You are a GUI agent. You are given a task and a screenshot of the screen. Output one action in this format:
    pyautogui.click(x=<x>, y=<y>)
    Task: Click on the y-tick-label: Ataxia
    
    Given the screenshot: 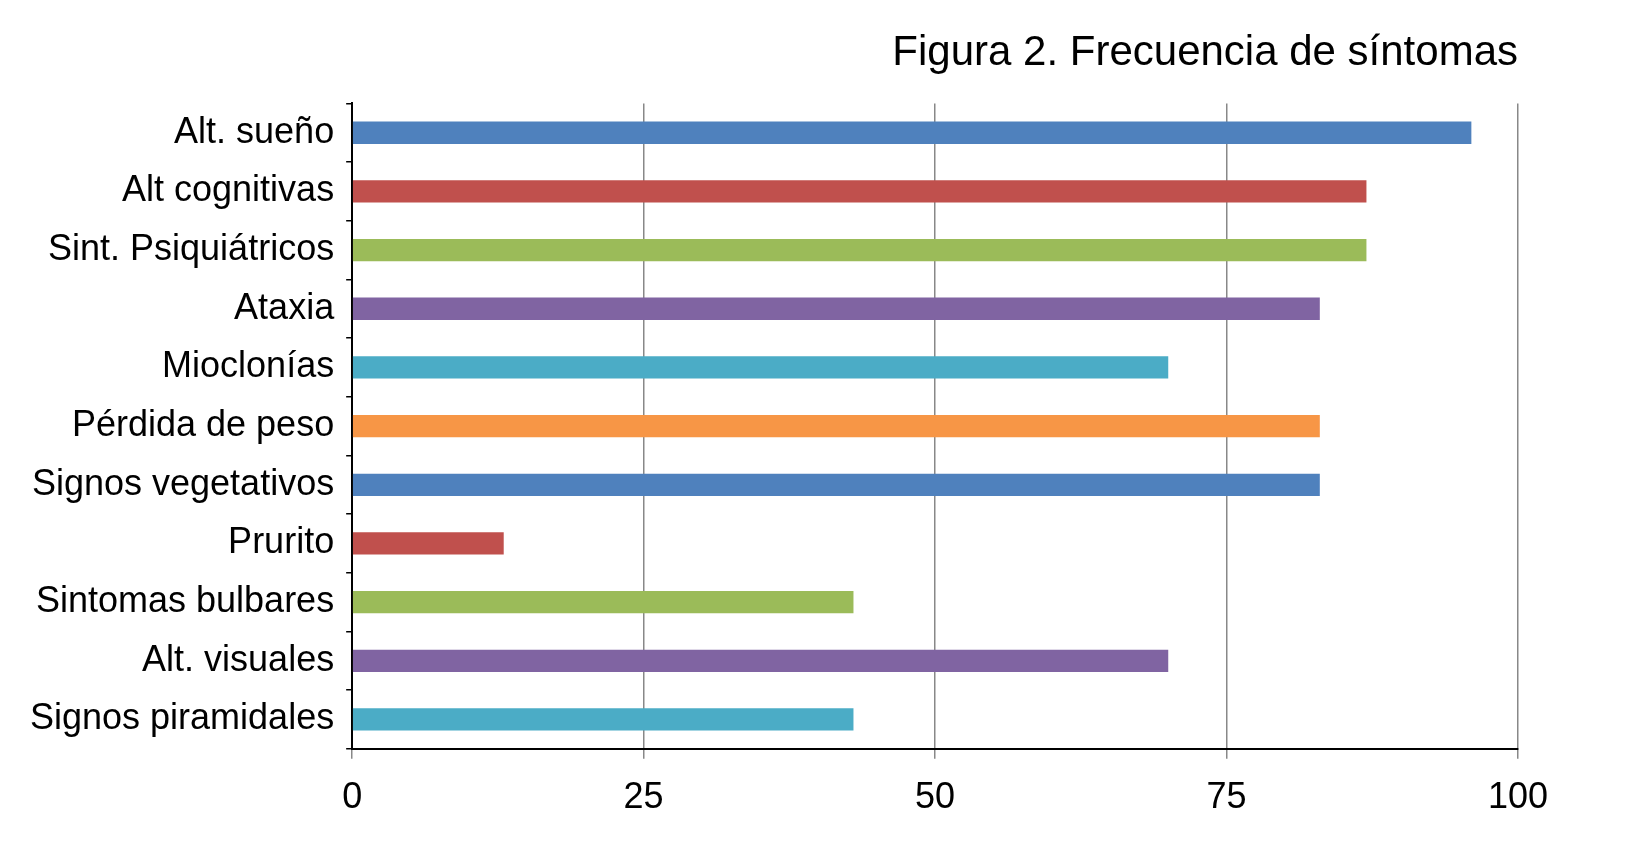 What is the action you would take?
    pyautogui.click(x=285, y=306)
    